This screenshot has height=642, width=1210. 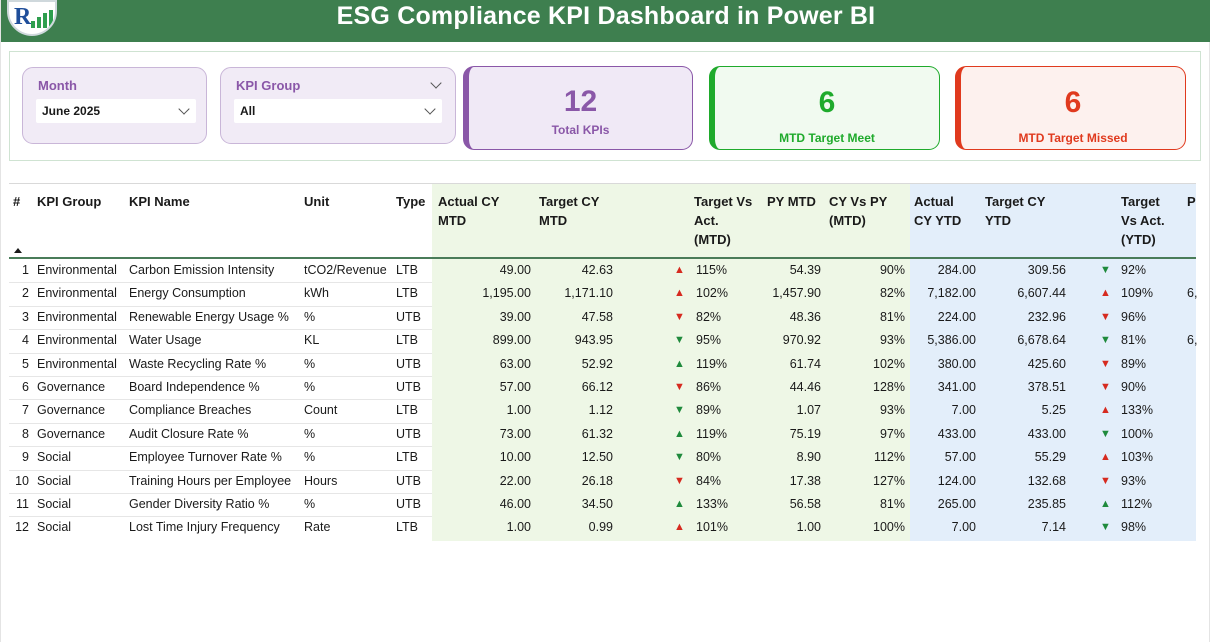 What do you see at coordinates (805, 270) in the screenshot?
I see `py-mtd-cell: 54.39` at bounding box center [805, 270].